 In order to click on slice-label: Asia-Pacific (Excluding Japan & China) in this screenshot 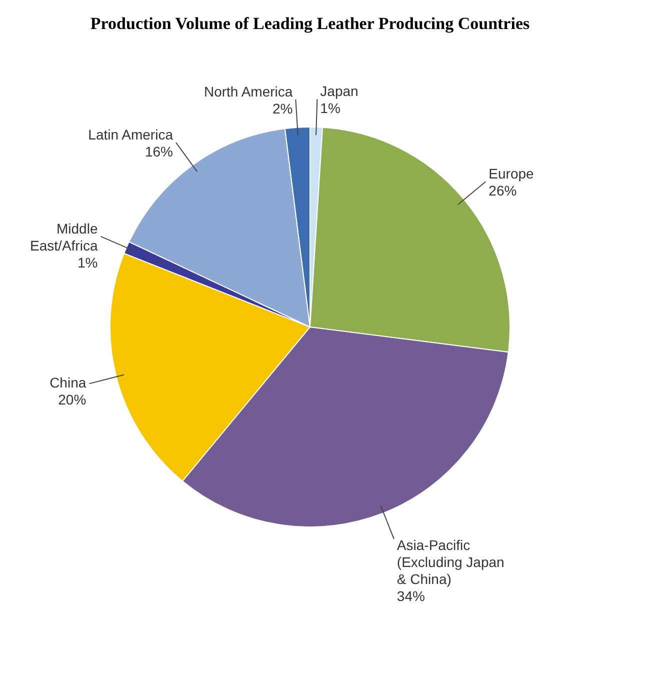, I will do `click(450, 561)`.